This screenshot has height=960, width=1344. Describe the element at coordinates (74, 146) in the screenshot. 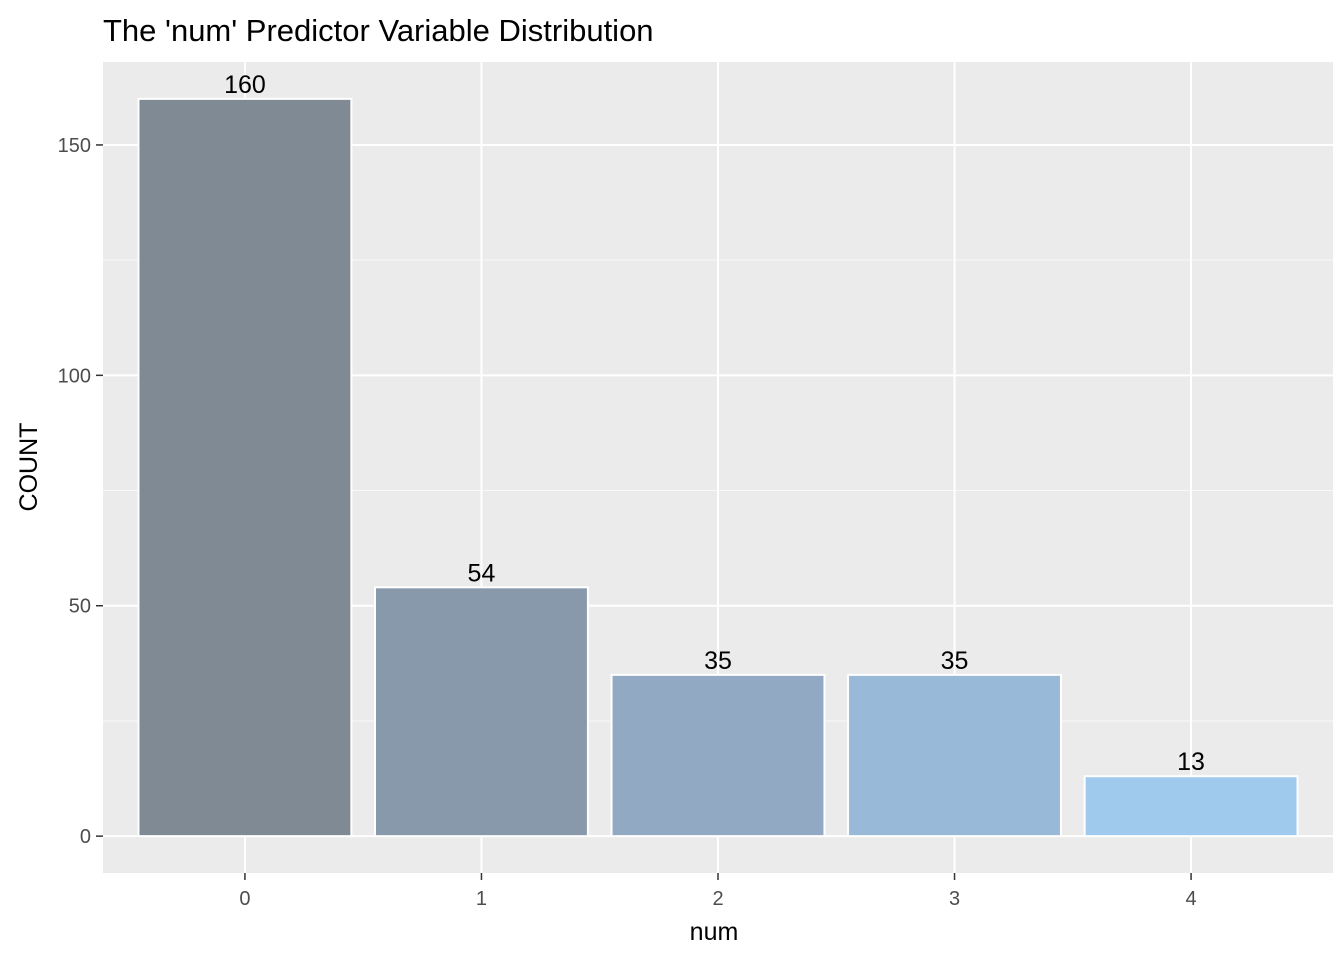

I see `y-tick-label: 150` at that location.